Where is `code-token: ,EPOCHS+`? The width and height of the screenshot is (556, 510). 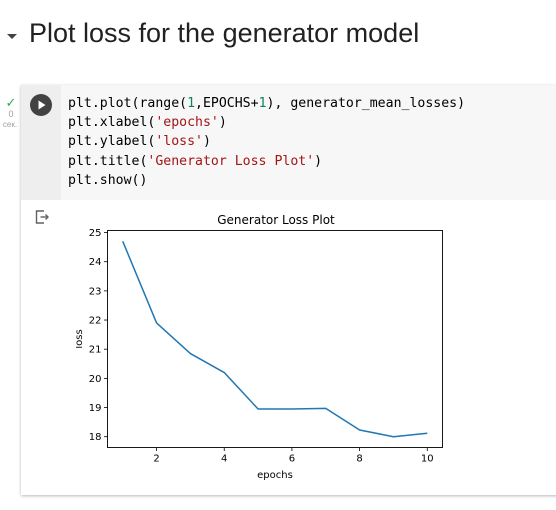
code-token: ,EPOCHS+ is located at coordinates (227, 103).